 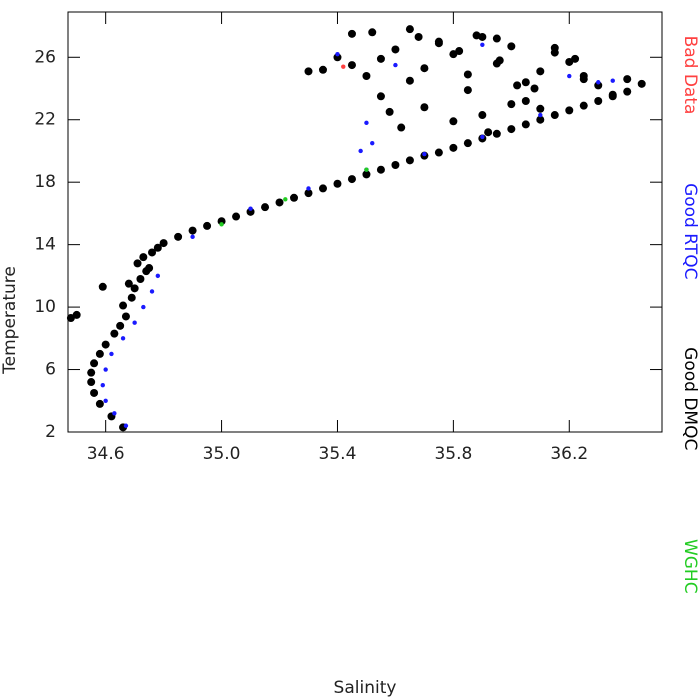 What do you see at coordinates (690, 75) in the screenshot?
I see `legend-entry: Bad Data` at bounding box center [690, 75].